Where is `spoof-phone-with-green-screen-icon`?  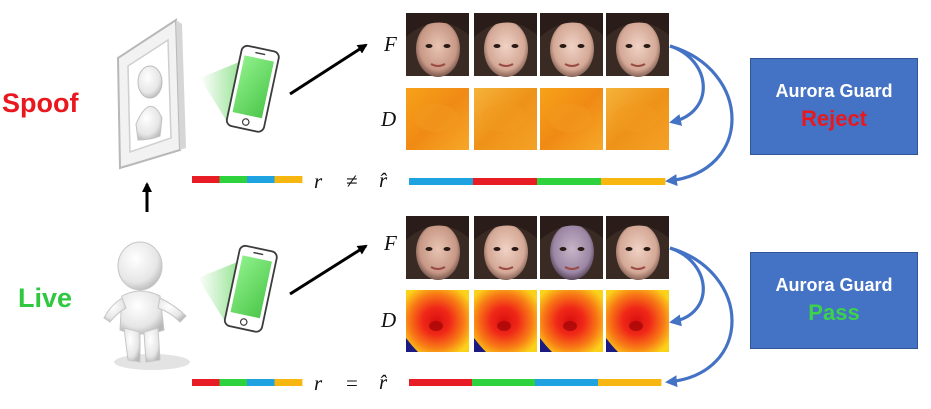
spoof-phone-with-green-screen-icon is located at coordinates (240, 88).